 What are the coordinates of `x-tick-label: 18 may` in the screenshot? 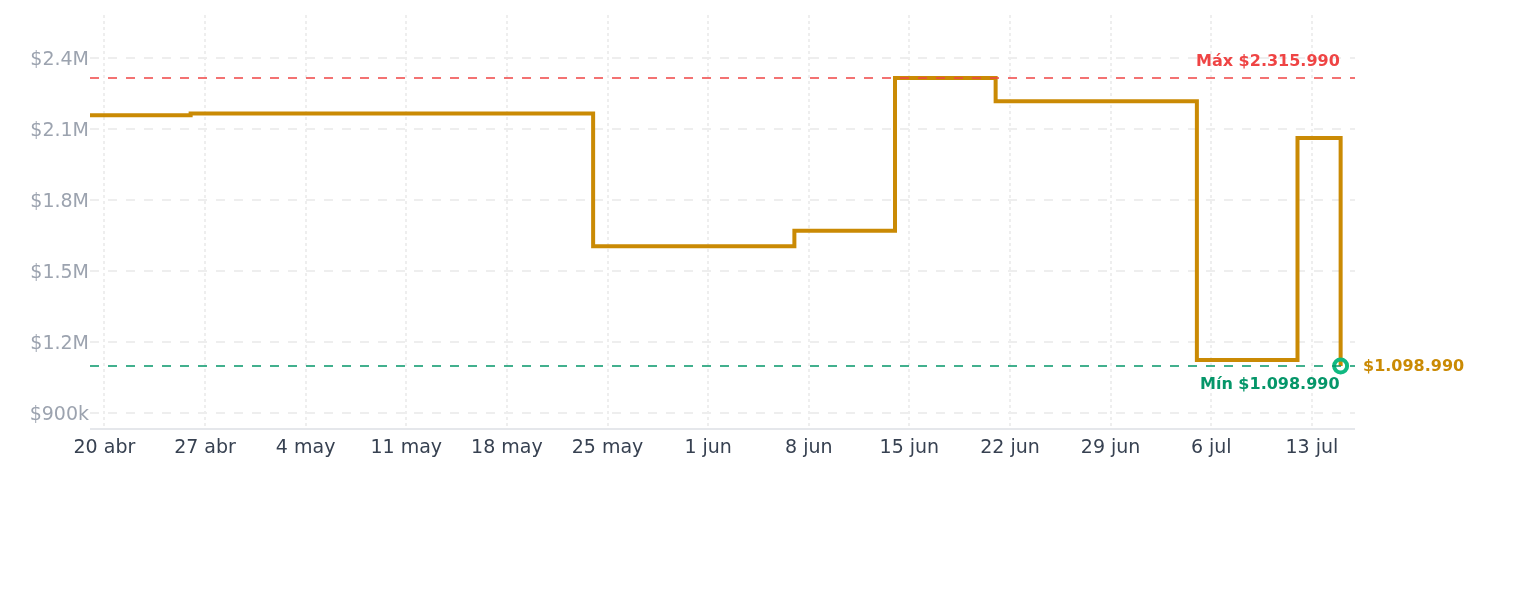 It's located at (507, 445).